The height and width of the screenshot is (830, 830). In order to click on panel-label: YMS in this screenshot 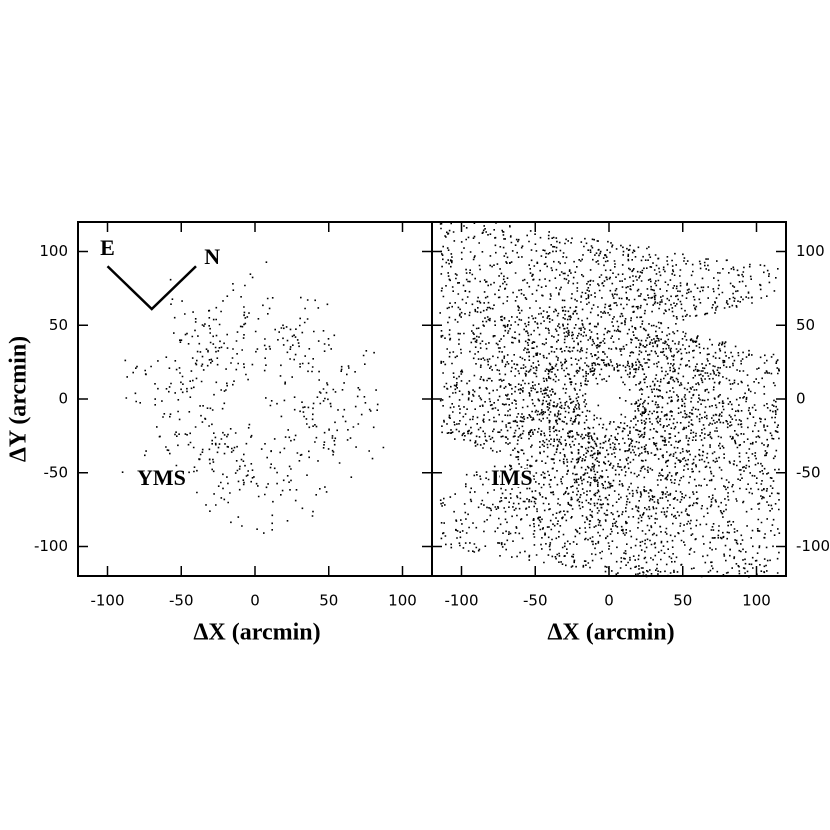, I will do `click(161, 477)`.